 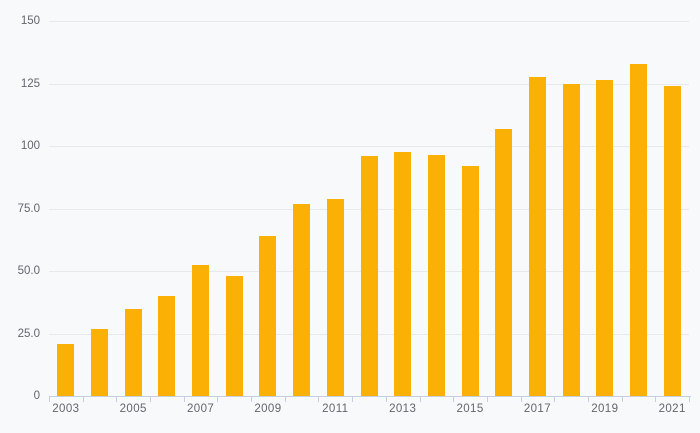 What do you see at coordinates (302, 299) in the screenshot?
I see `bar-2010` at bounding box center [302, 299].